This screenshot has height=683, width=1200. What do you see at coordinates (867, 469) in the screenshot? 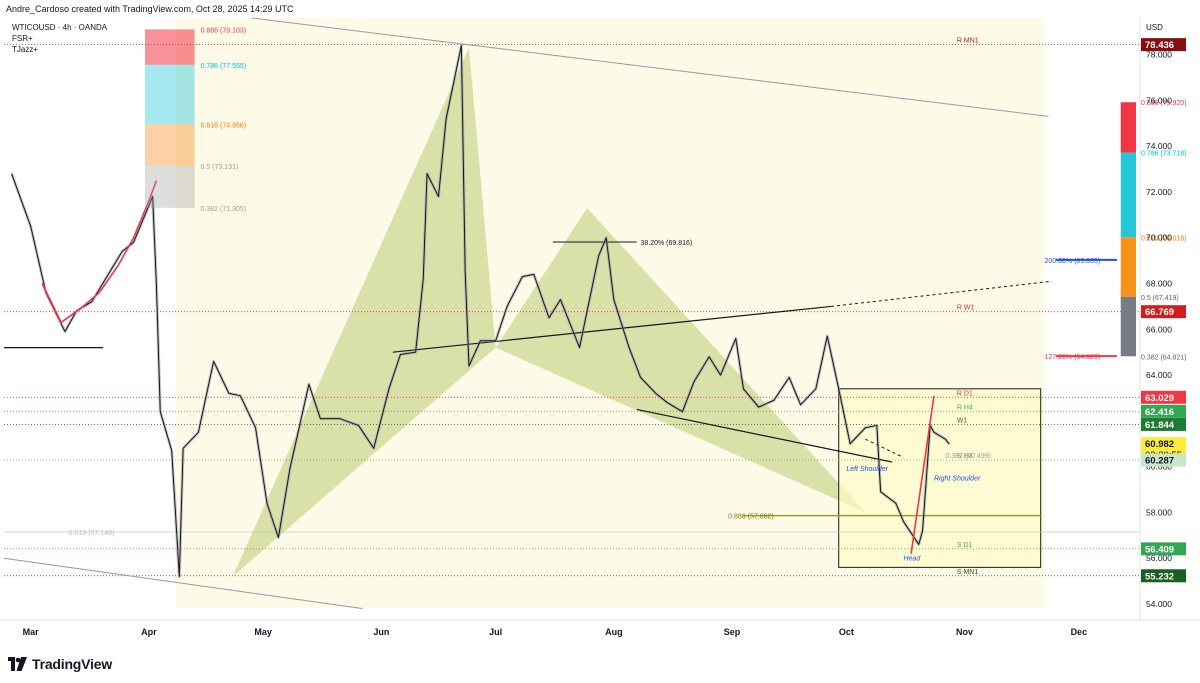
I see `left-shoulder-label: Left Shoulder` at bounding box center [867, 469].